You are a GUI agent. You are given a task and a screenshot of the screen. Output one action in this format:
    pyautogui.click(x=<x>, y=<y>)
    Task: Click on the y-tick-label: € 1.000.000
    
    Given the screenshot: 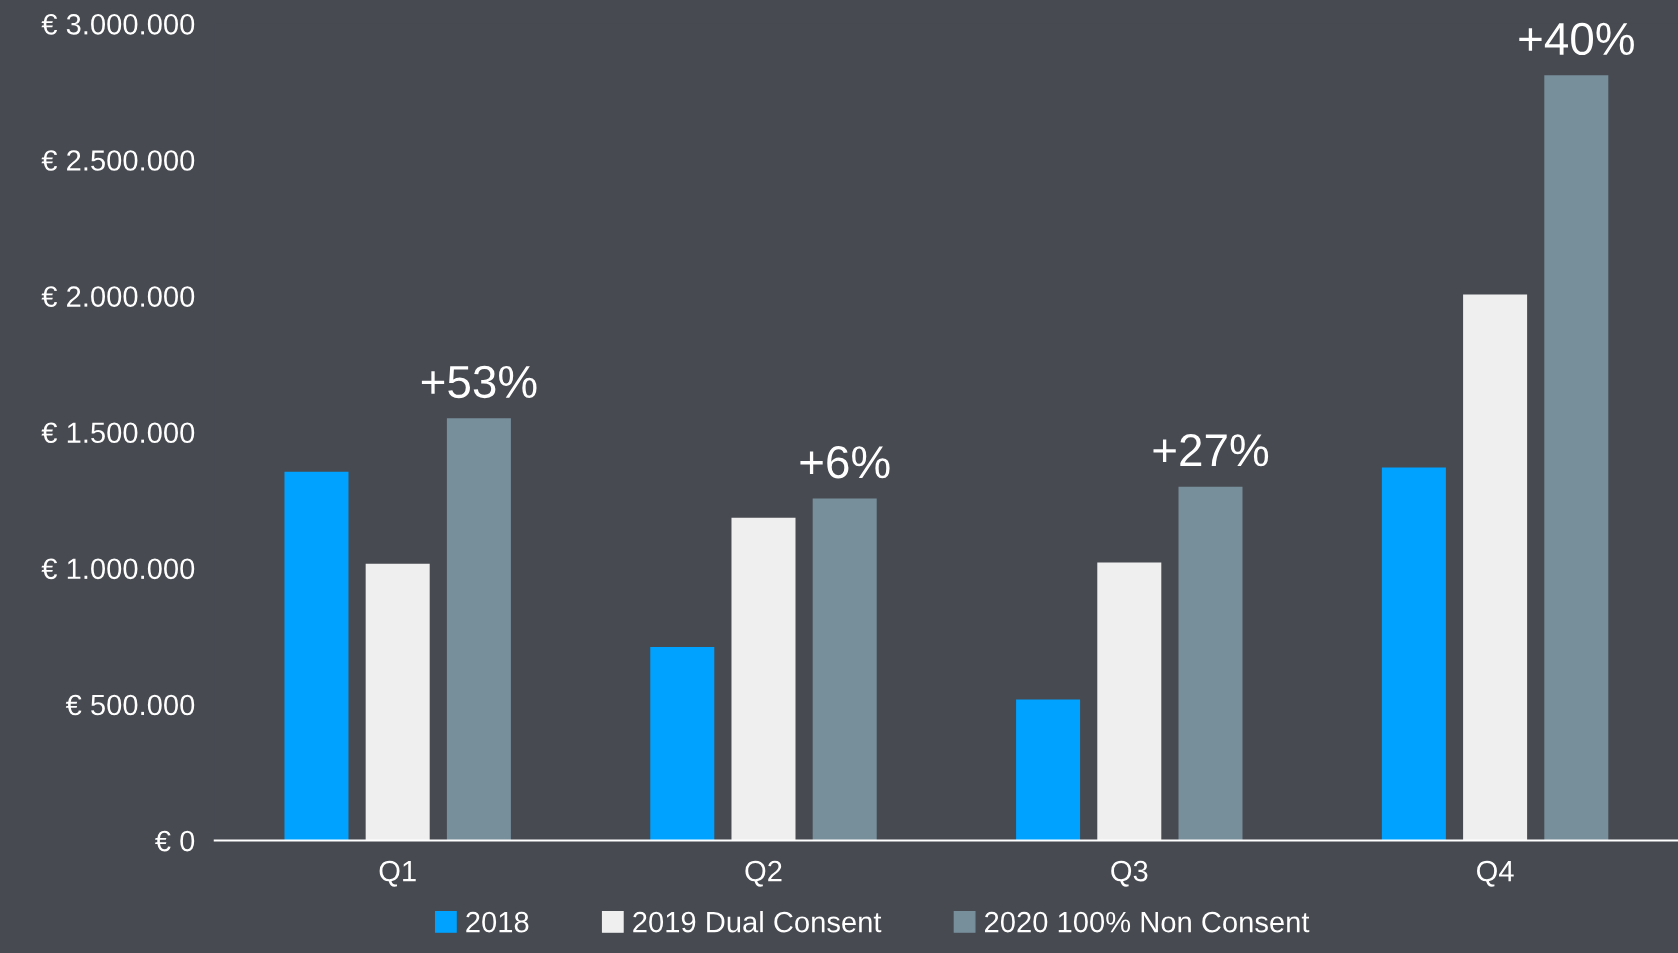 What is the action you would take?
    pyautogui.click(x=118, y=569)
    